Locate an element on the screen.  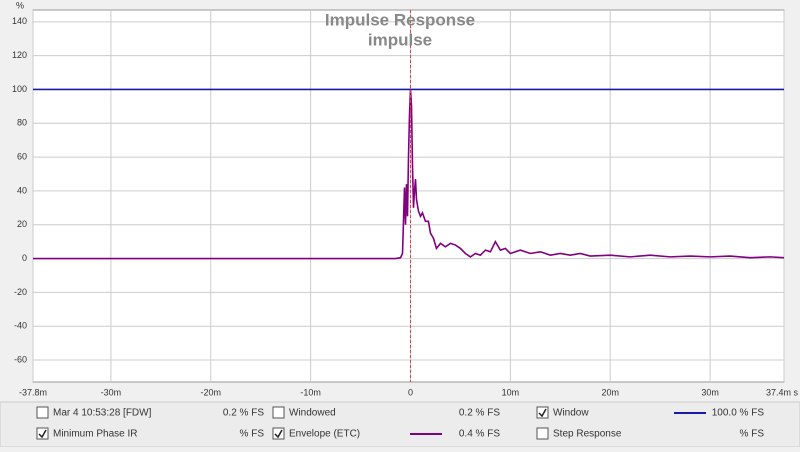
x-tick-label: -20m is located at coordinates (211, 392).